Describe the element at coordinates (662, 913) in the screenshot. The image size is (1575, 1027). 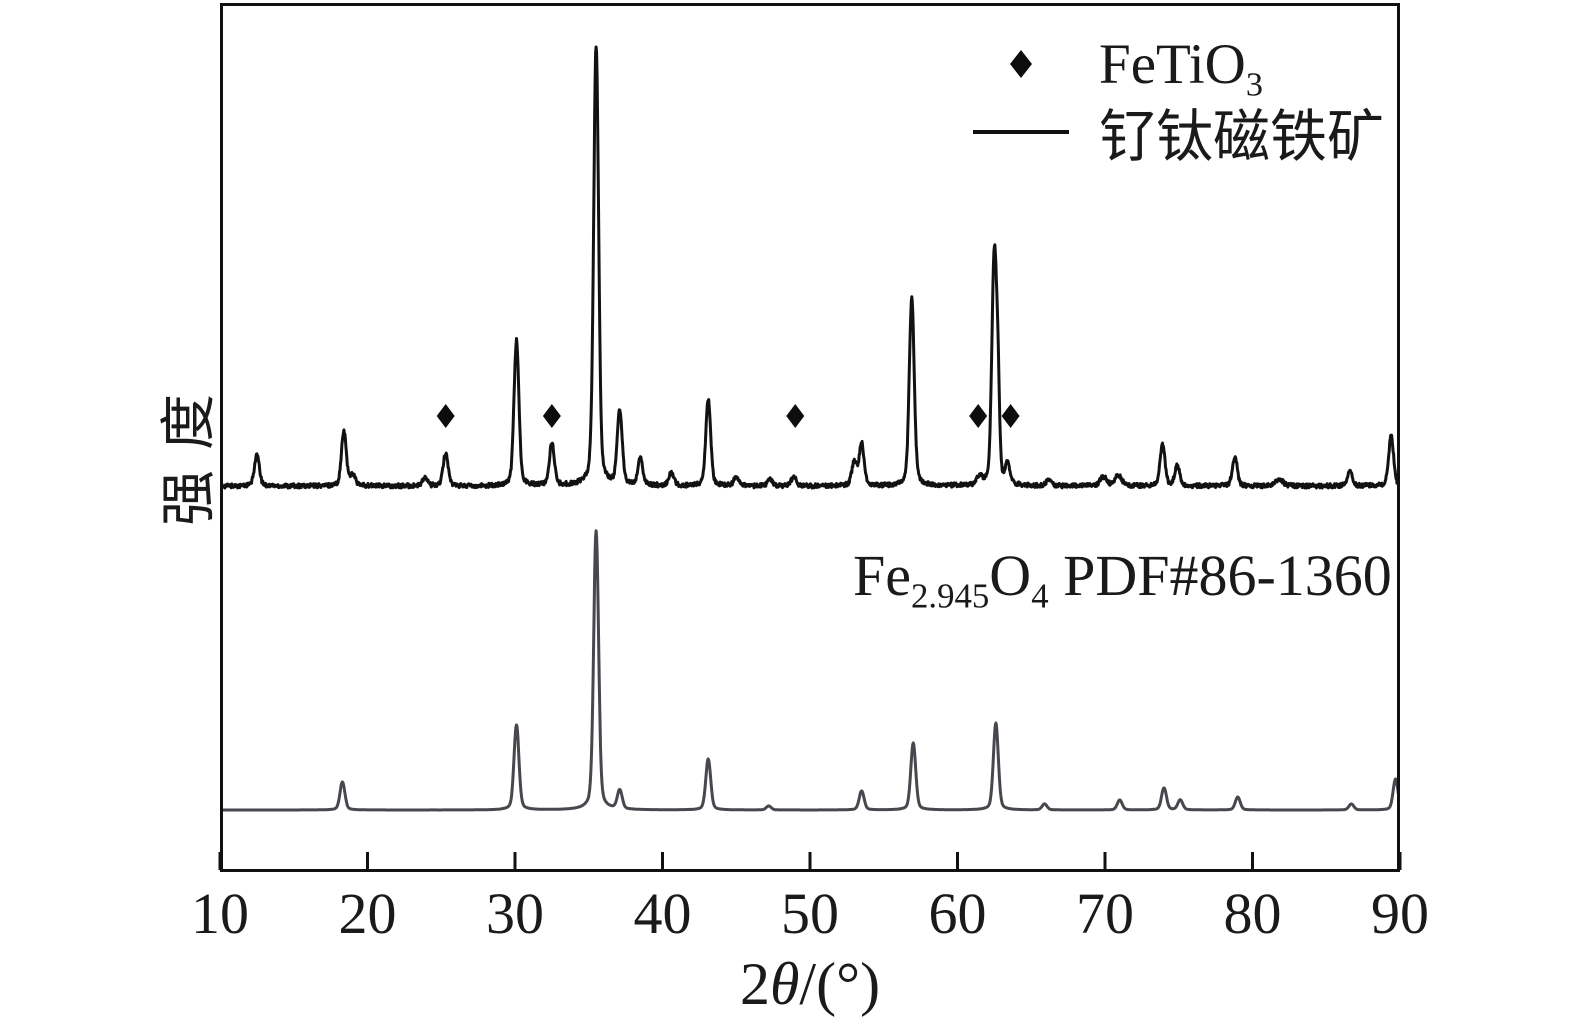
I see `x-tick-label: 40` at that location.